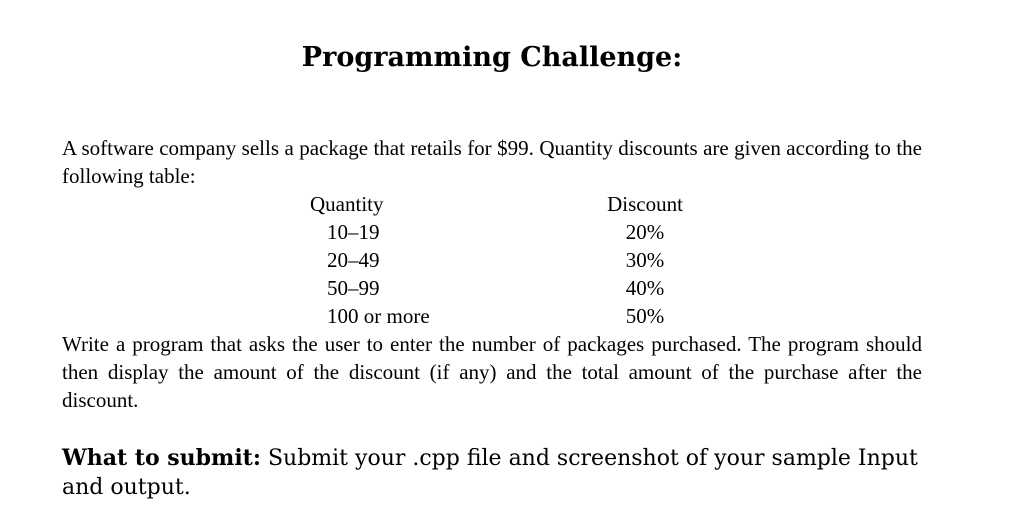  What do you see at coordinates (645, 204) in the screenshot?
I see `discount-column-header: Discount` at bounding box center [645, 204].